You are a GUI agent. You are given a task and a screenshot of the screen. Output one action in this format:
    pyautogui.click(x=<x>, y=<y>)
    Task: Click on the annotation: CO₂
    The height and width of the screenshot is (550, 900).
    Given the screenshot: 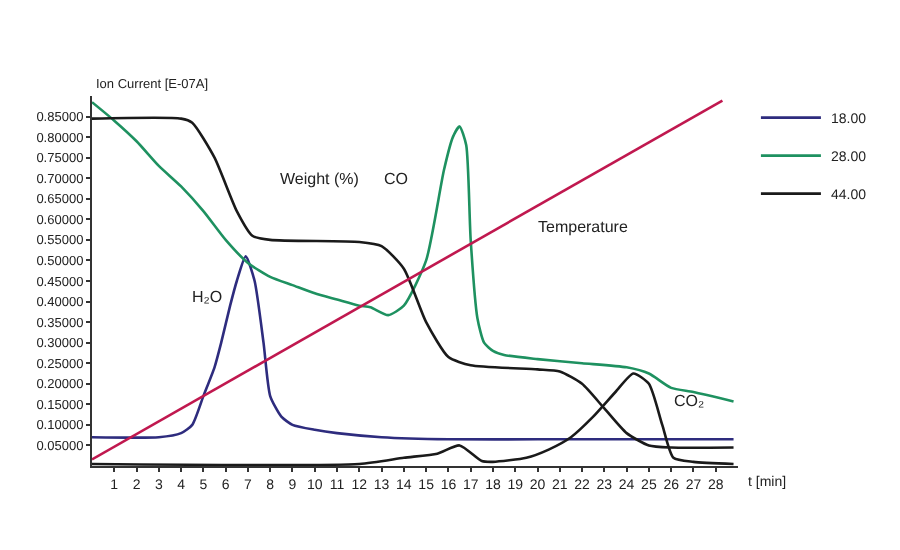 What is the action you would take?
    pyautogui.click(x=689, y=401)
    